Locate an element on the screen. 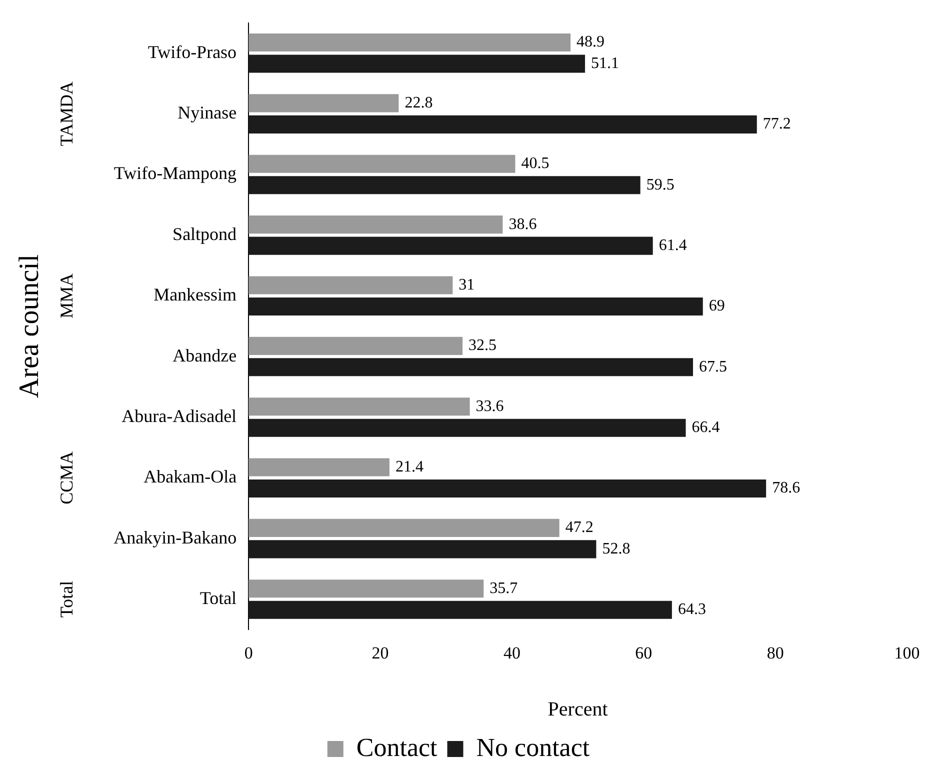 The height and width of the screenshot is (782, 947). legend-label: Contact is located at coordinates (397, 747).